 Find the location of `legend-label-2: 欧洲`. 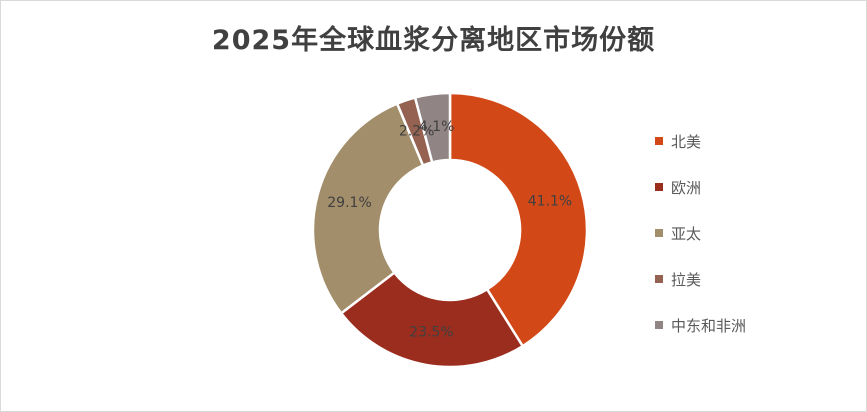

legend-label-2: 欧洲 is located at coordinates (686, 187).